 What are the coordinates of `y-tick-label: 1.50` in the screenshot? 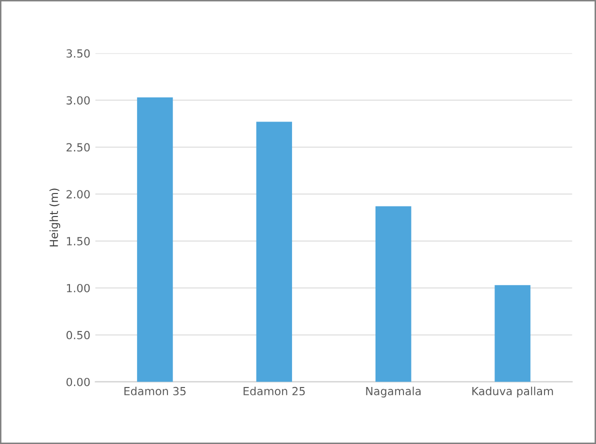 It's located at (78, 241).